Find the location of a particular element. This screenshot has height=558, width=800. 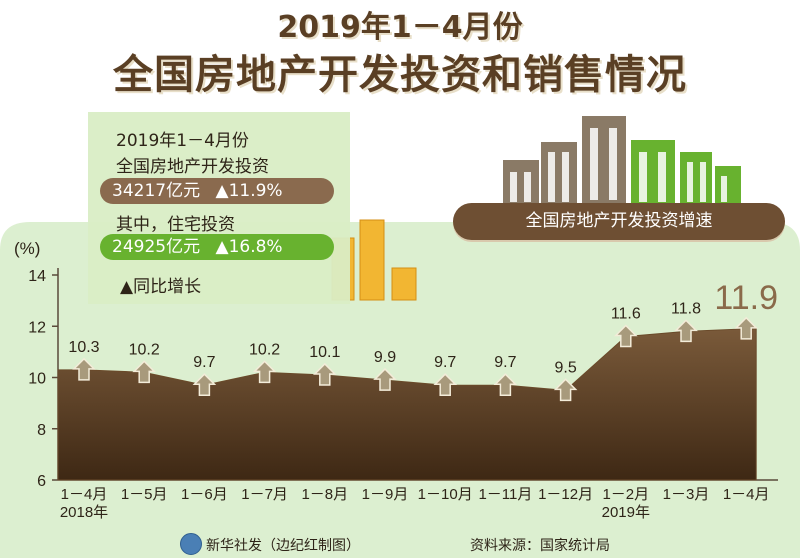

y-tick-label: 12 is located at coordinates (37, 327).